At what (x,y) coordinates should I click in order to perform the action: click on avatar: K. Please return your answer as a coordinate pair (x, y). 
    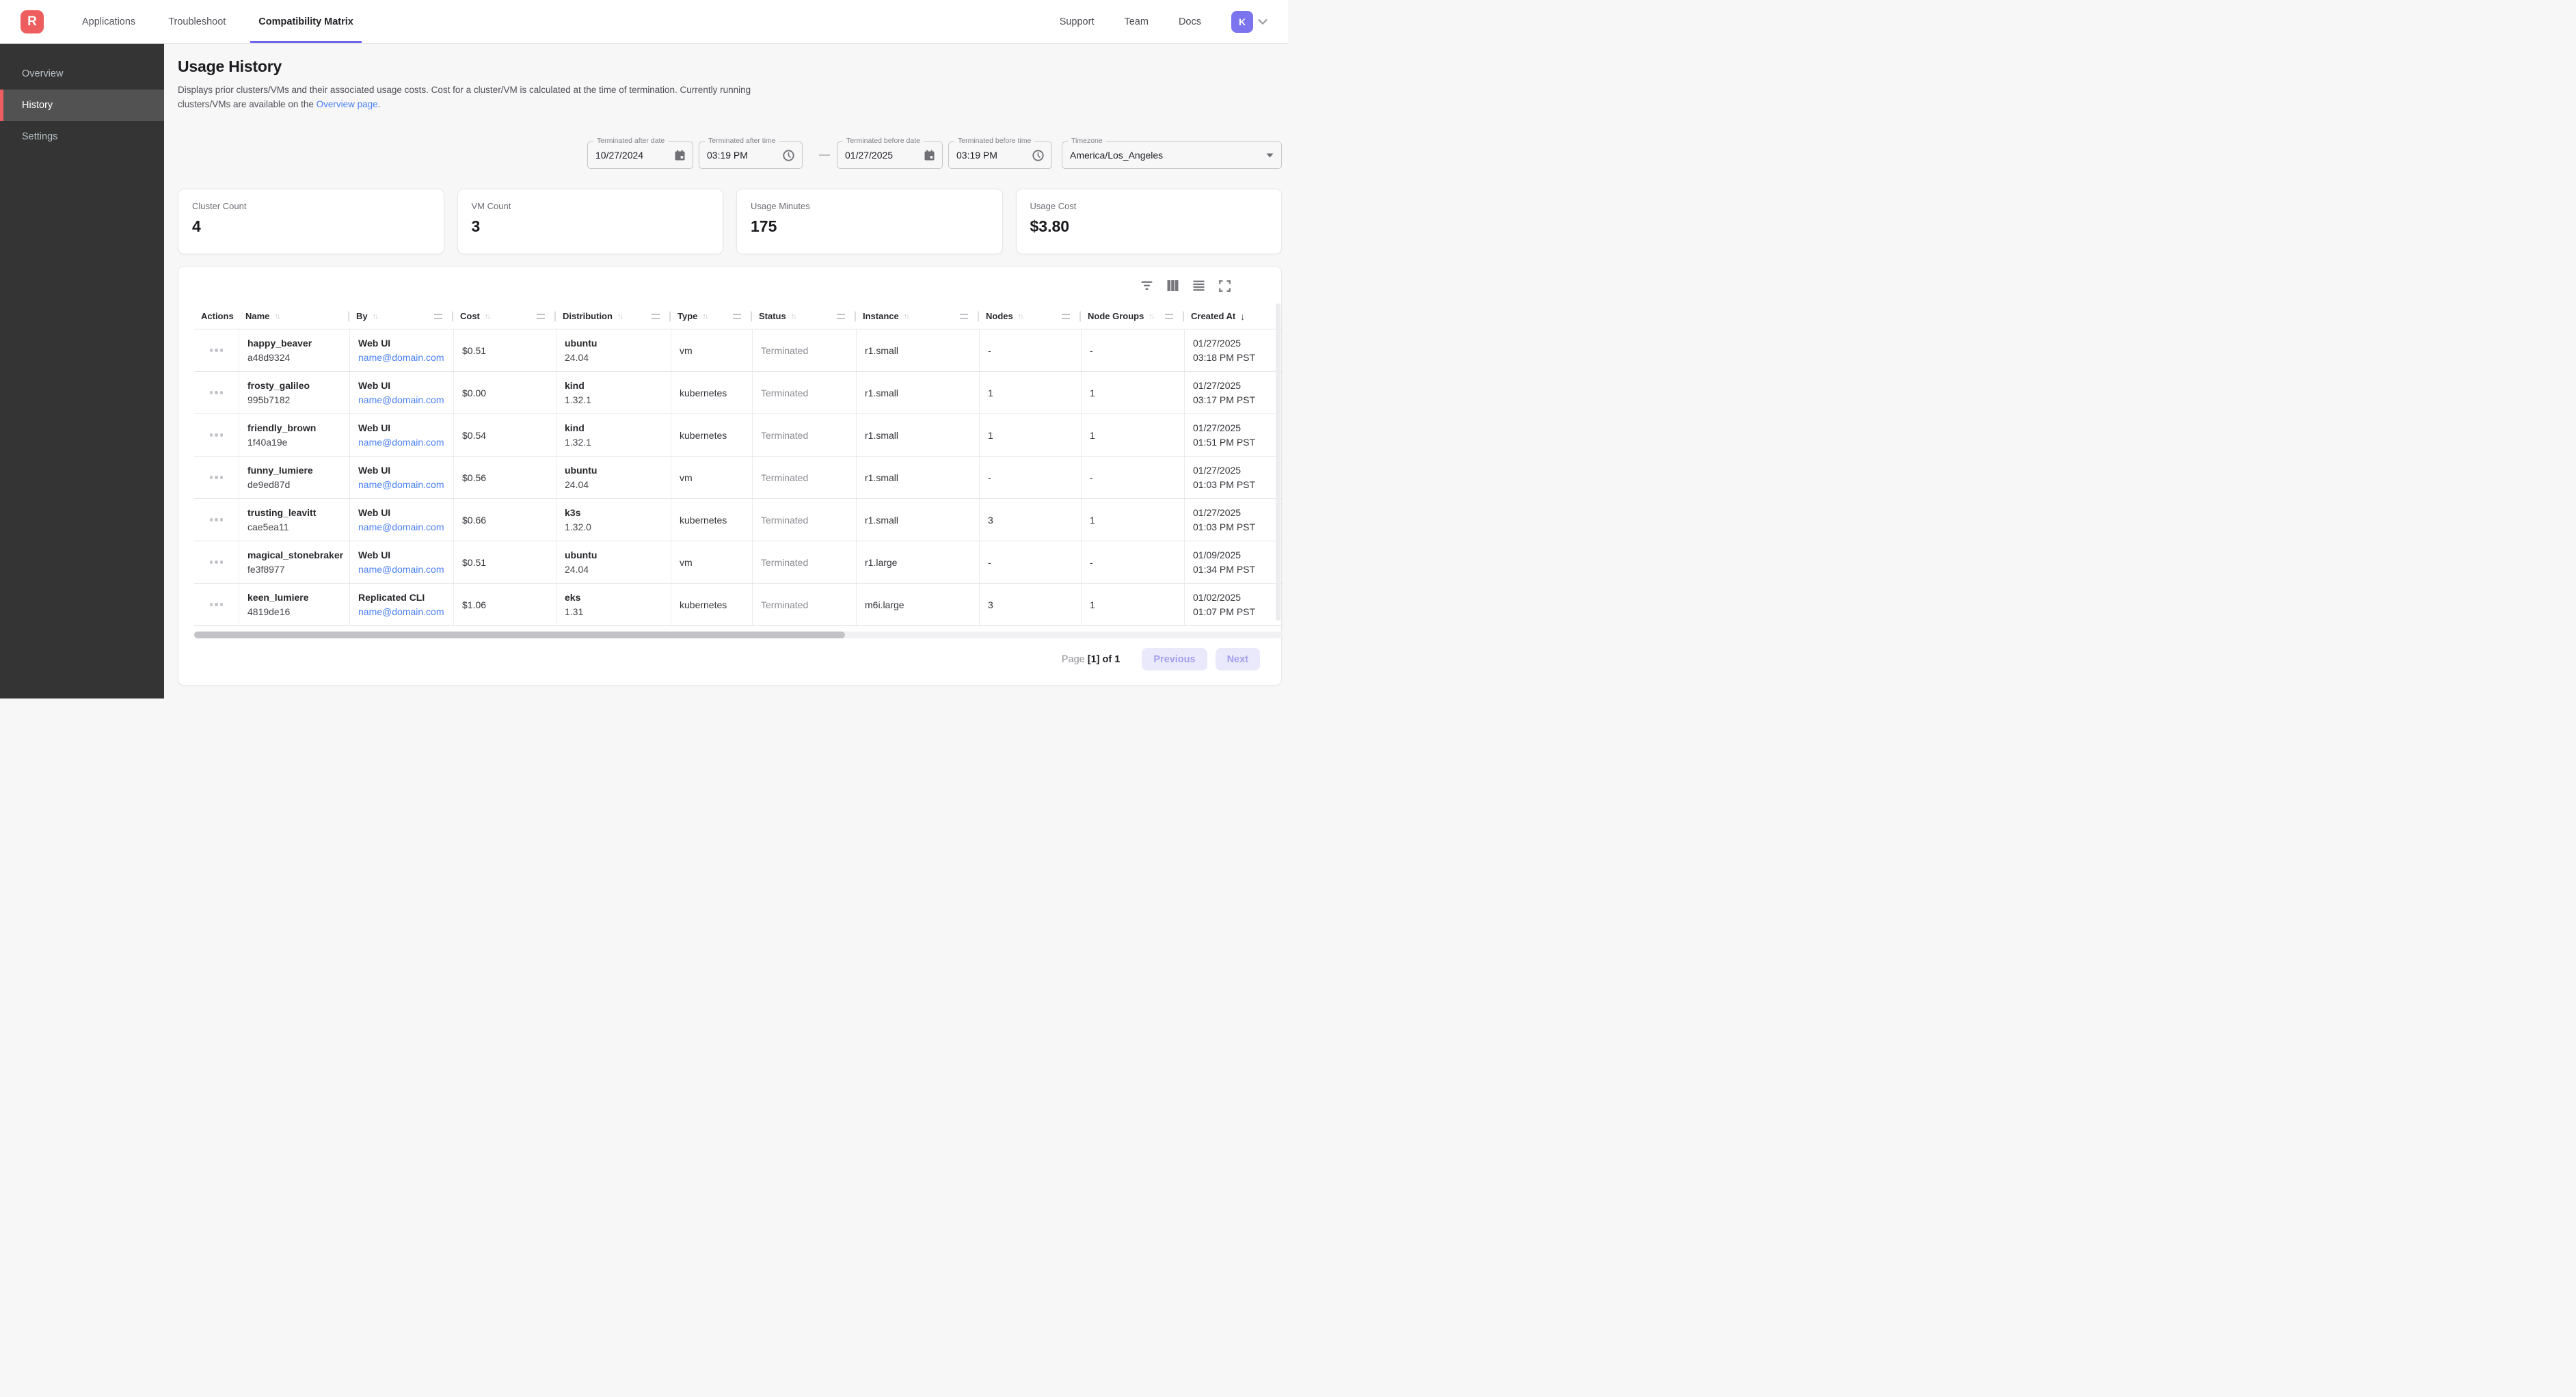
    Looking at the image, I should click on (1242, 21).